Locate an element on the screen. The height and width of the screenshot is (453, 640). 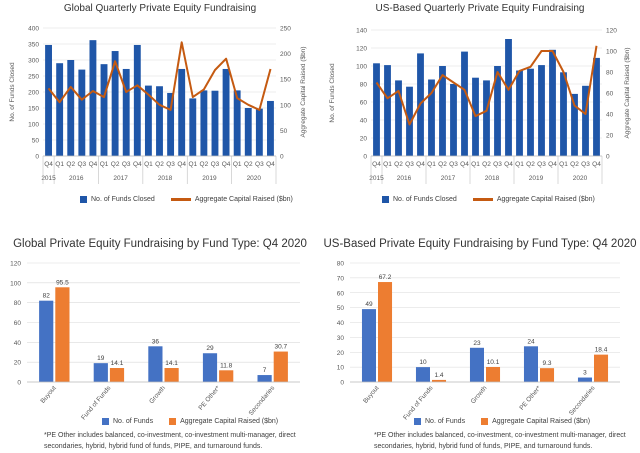
y-tick-label: 140 is located at coordinates (361, 31).